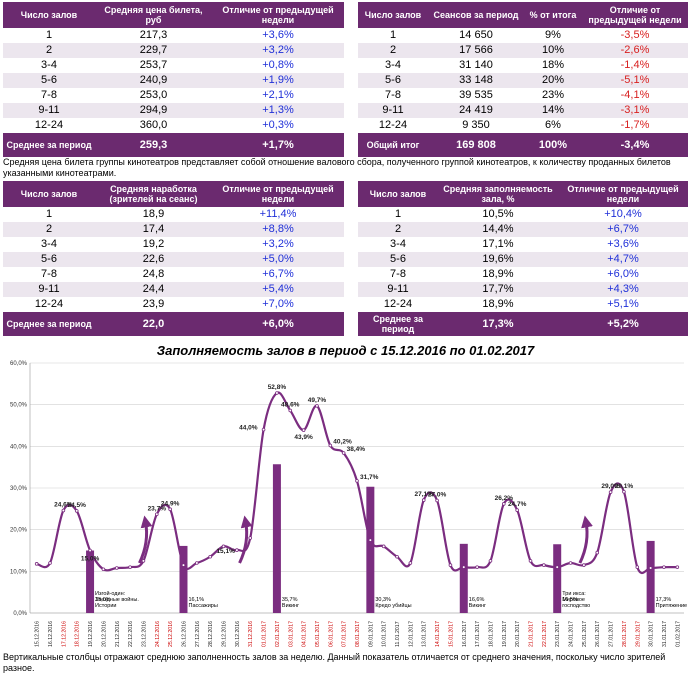 The image size is (691, 676). Describe the element at coordinates (672, 606) in the screenshot. I see `bar-film-label: Притяжение` at that location.